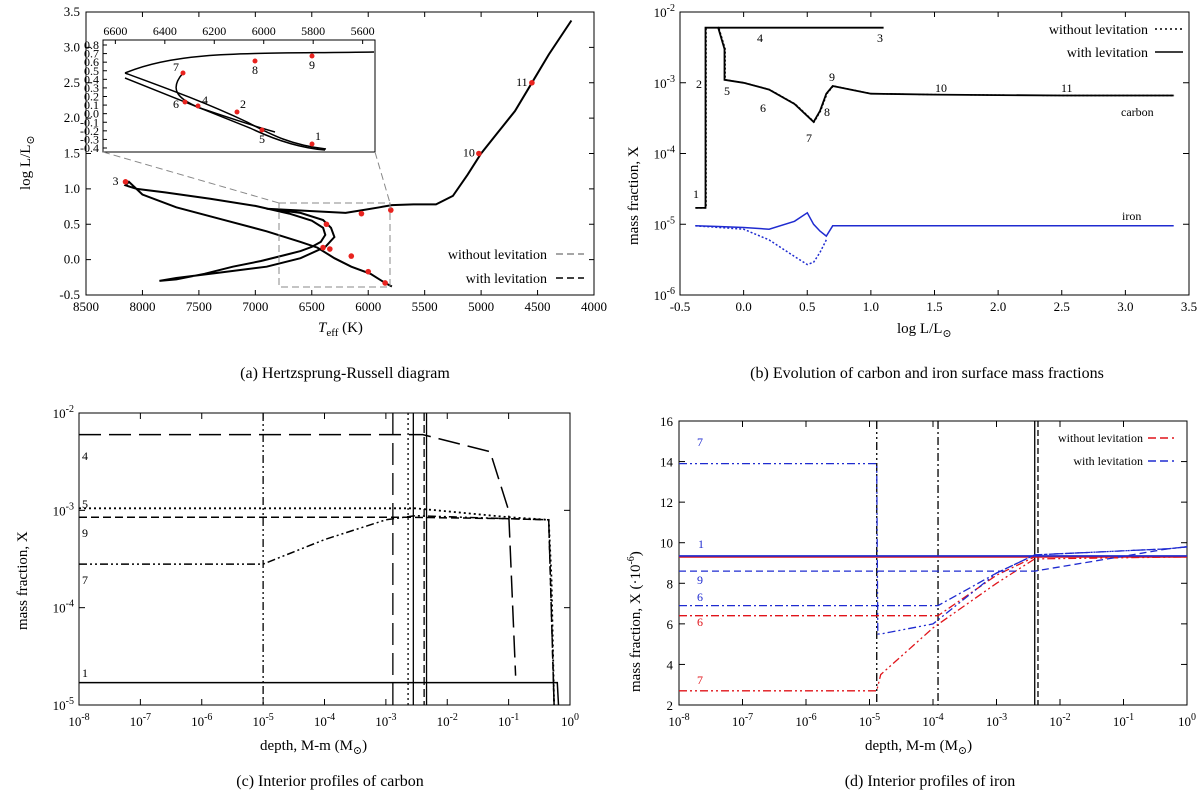 The image size is (1200, 793). What do you see at coordinates (1059, 720) in the screenshot?
I see `d-xtick-label: 10⁻²` at bounding box center [1059, 720].